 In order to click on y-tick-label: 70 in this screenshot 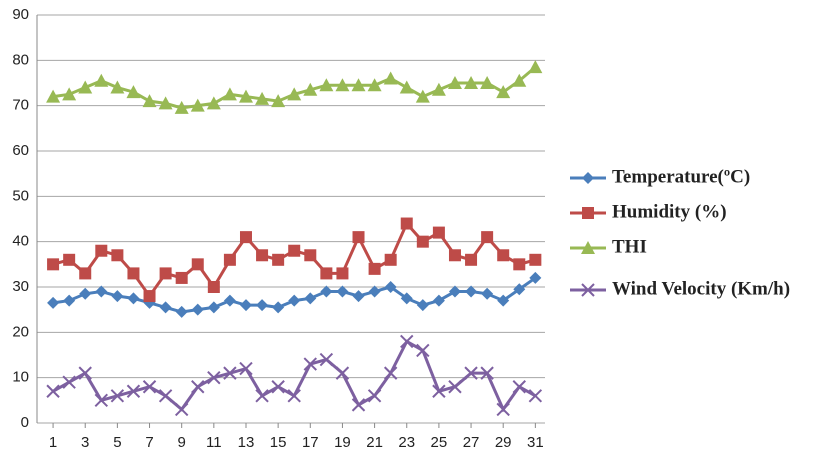, I will do `click(20, 105)`.